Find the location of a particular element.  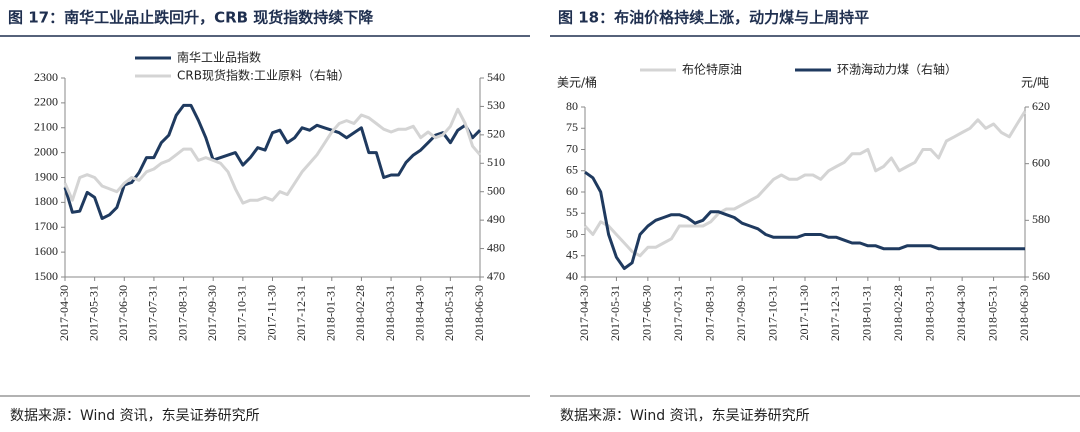

legend-label: 南华工业品指数 is located at coordinates (219, 57).